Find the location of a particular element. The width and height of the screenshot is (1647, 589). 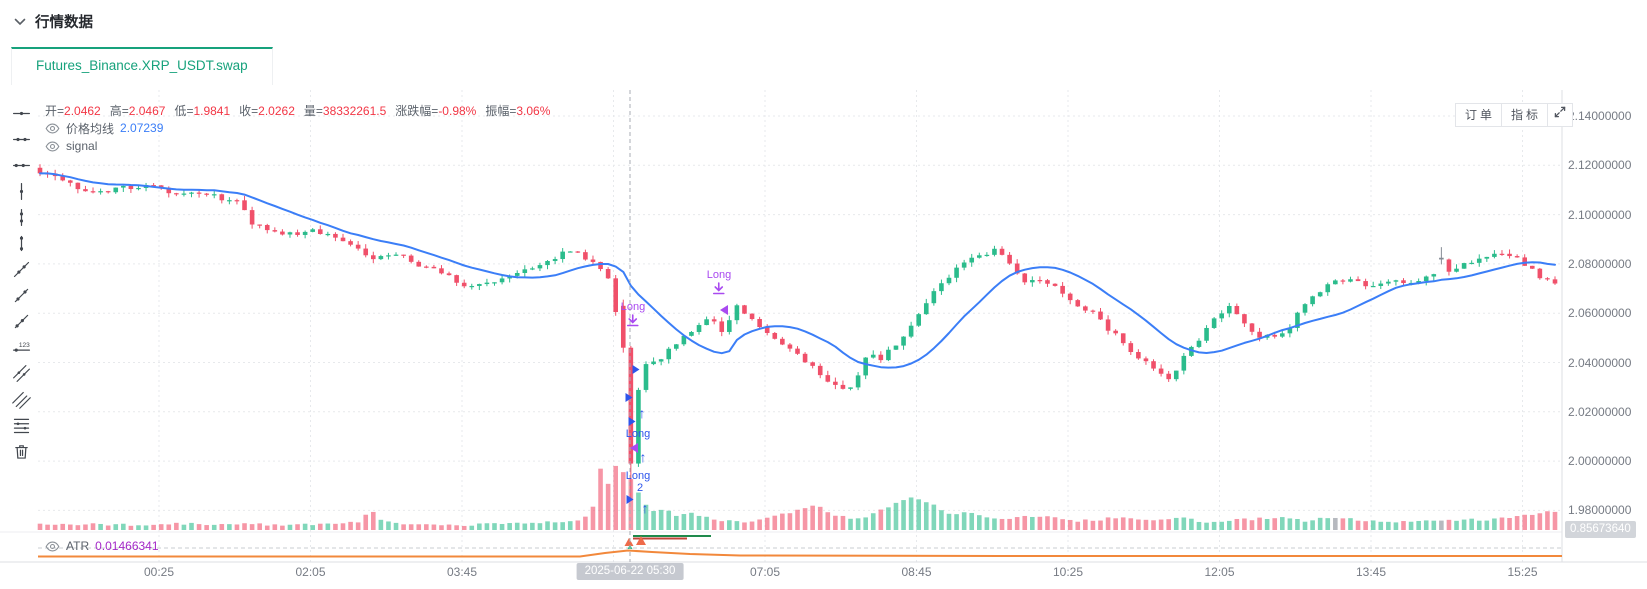

tool-trend-line is located at coordinates (21, 269).